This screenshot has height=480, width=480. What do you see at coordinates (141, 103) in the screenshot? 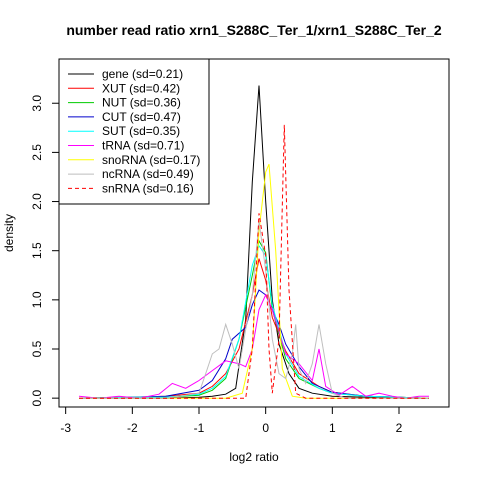
I see `legend-entry: NUT (sd=0.36)` at bounding box center [141, 103].